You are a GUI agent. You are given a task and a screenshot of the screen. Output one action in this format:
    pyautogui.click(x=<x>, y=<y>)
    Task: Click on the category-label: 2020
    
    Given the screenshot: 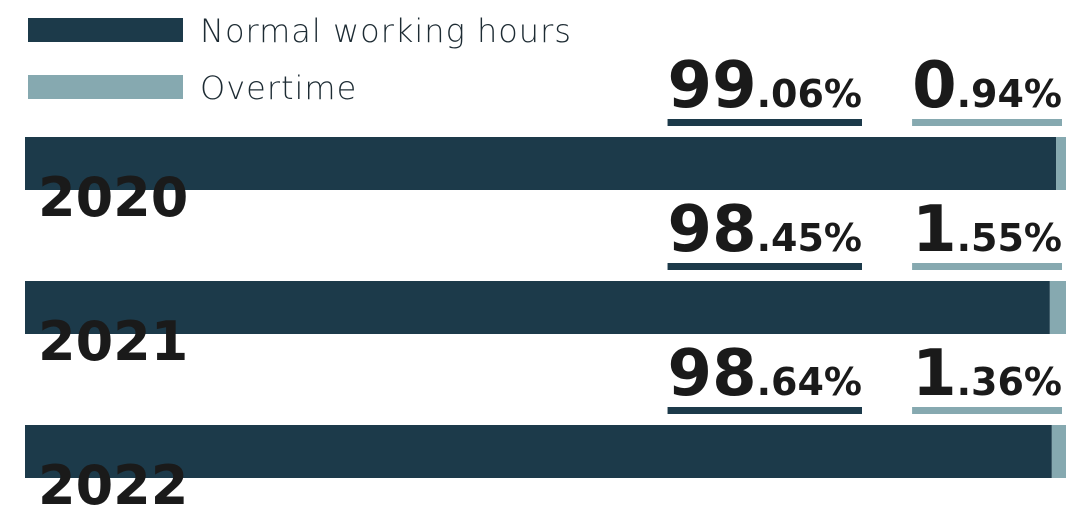 What is the action you would take?
    pyautogui.click(x=113, y=197)
    